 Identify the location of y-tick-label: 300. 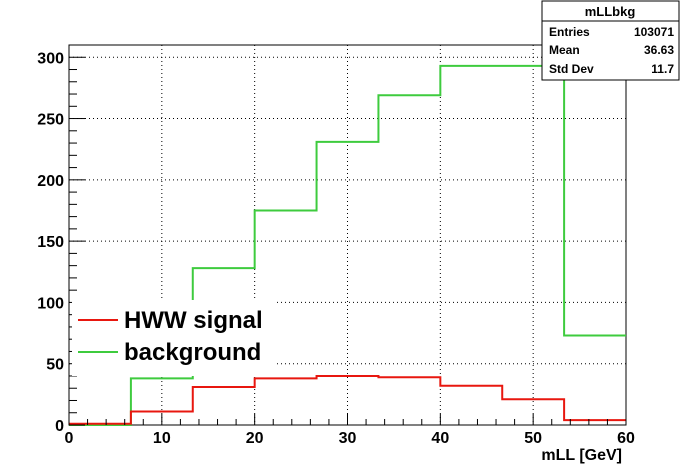
(50, 58).